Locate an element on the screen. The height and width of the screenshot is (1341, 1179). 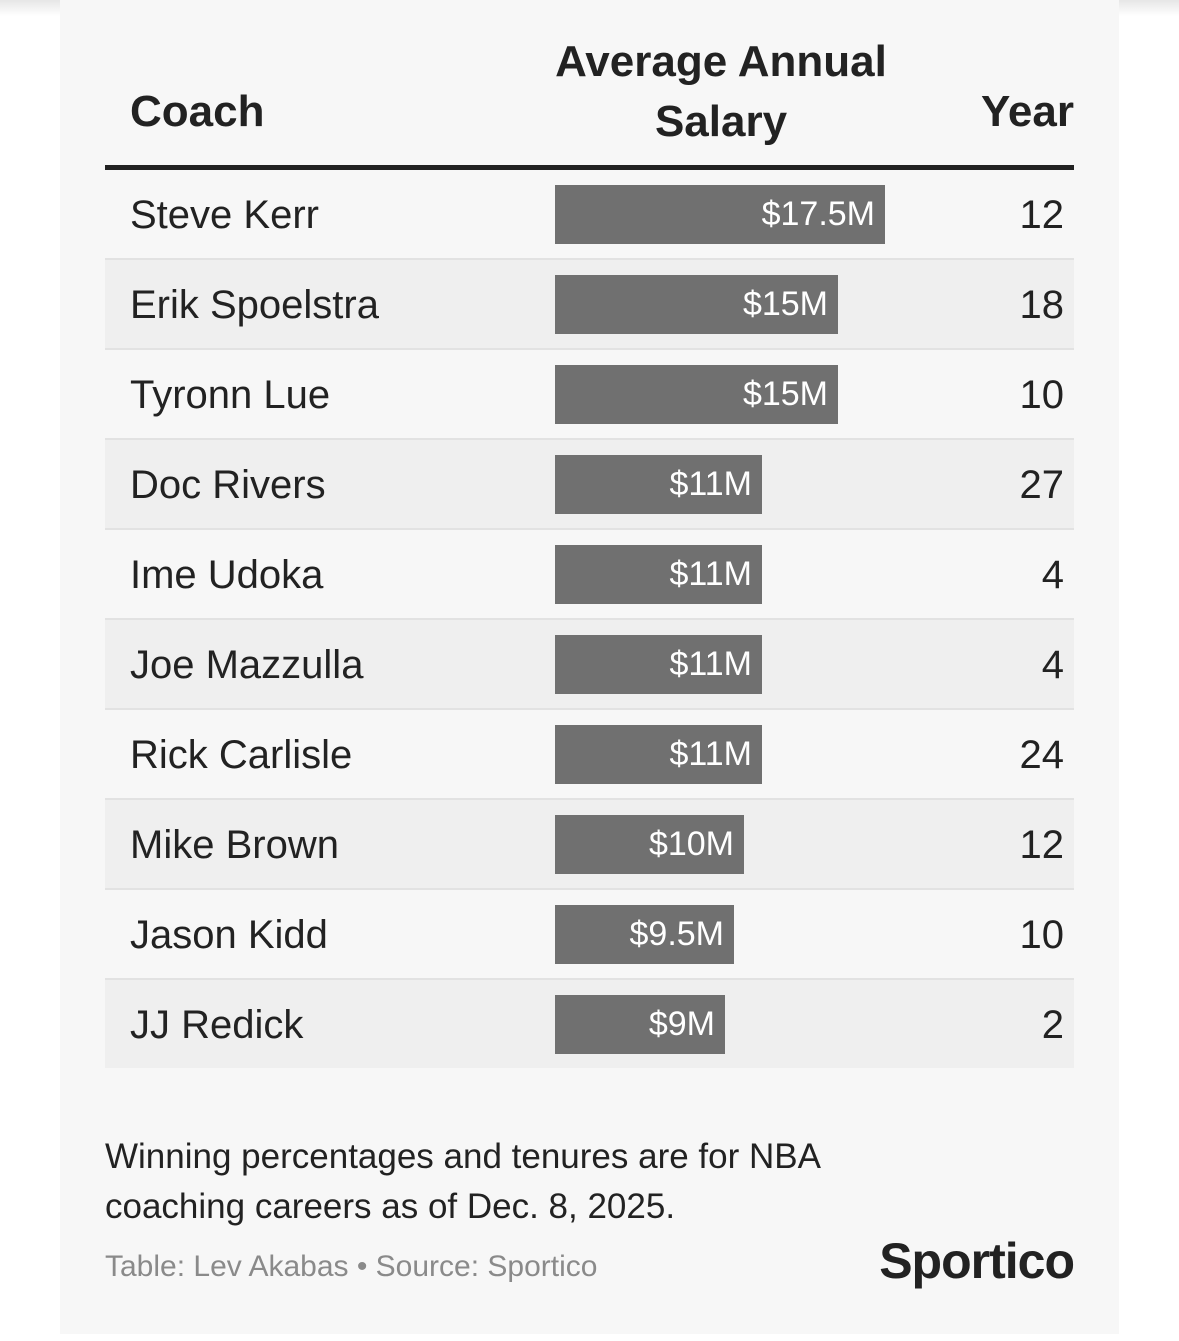
salary-bar: $10M is located at coordinates (649, 844).